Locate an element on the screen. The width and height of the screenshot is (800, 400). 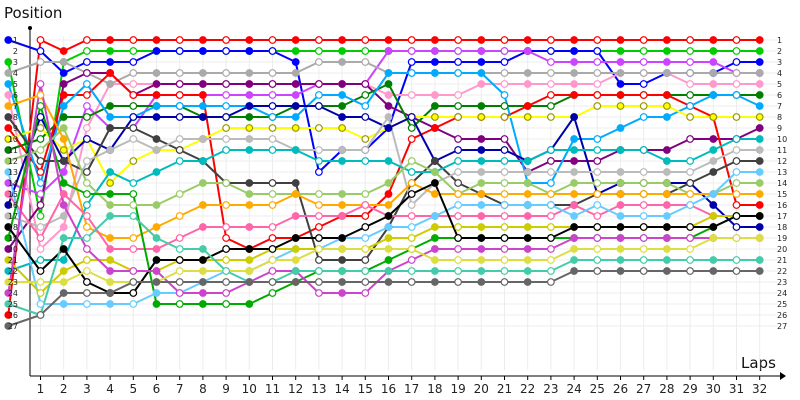
y-tick-label-right: 18 is located at coordinates (782, 227).